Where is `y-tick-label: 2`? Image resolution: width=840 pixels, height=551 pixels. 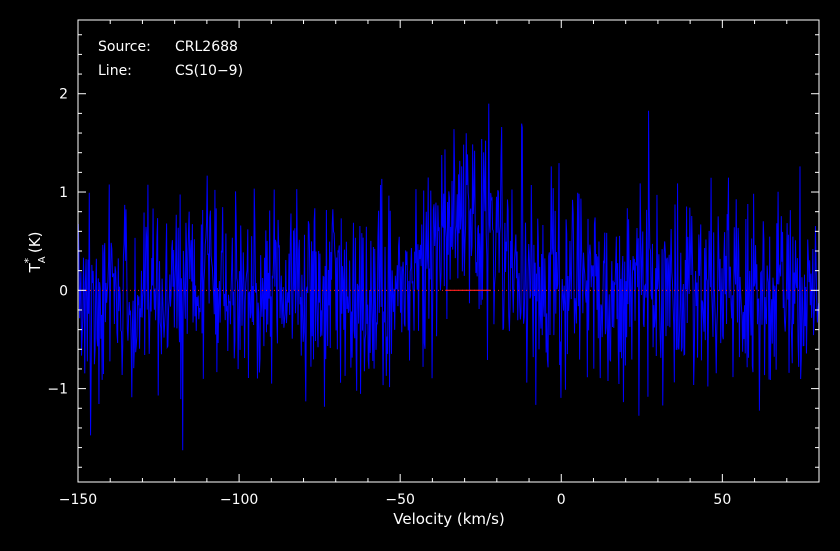 y-tick-label: 2 is located at coordinates (63, 95).